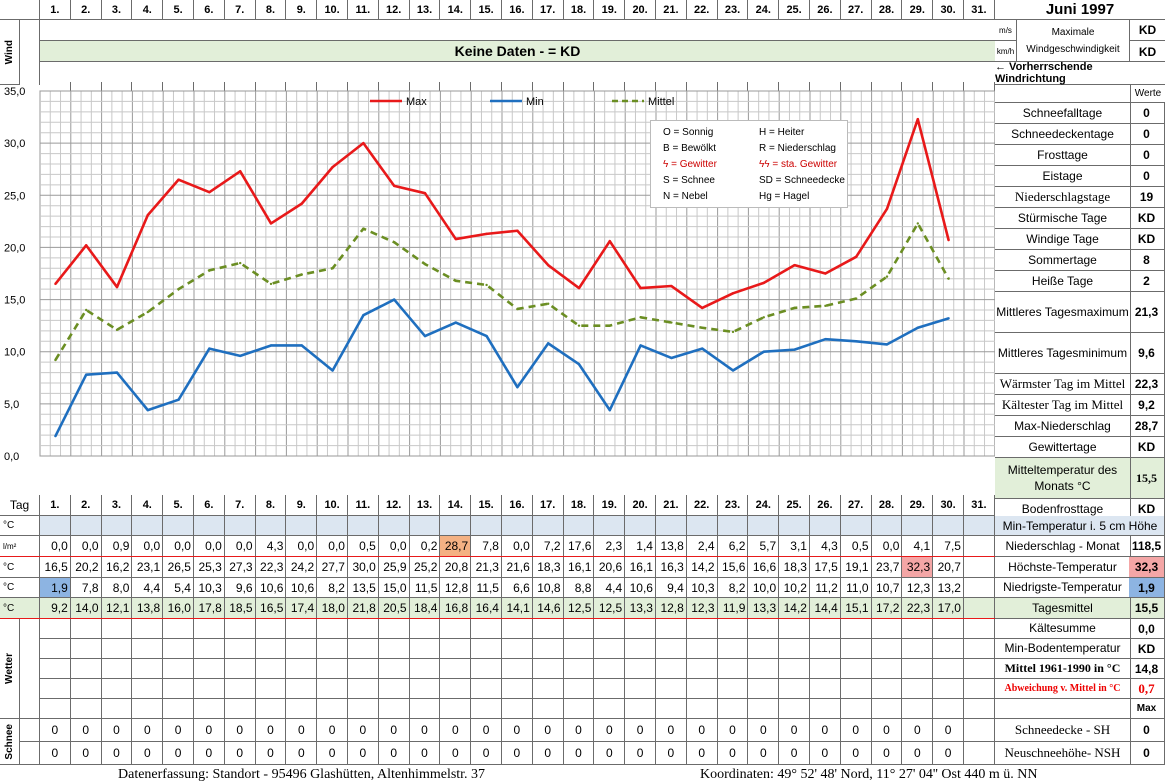  I want to click on table-day-label: 6., so click(209, 505).